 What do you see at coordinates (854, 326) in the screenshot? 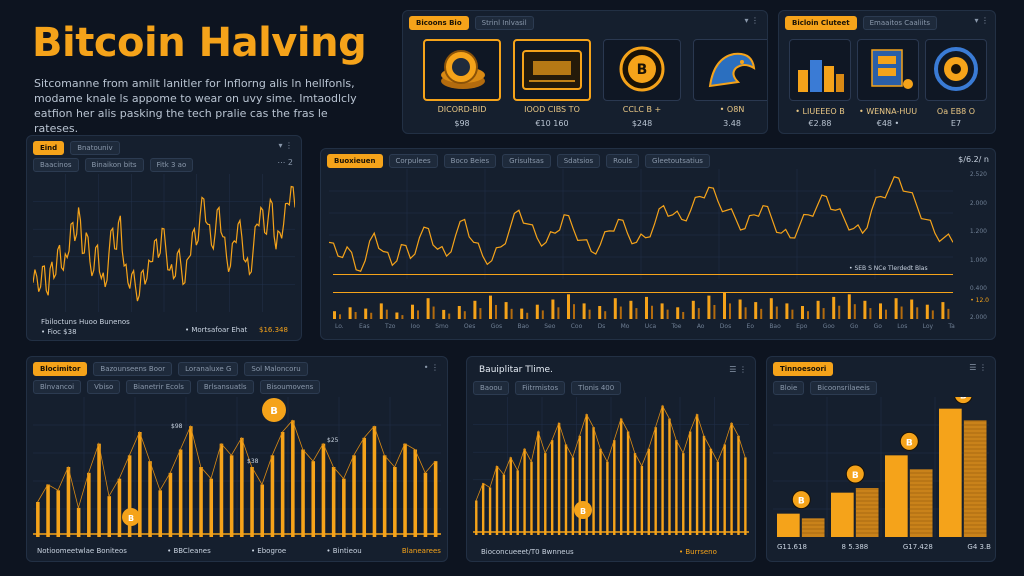
I see `x-tick: Go` at bounding box center [854, 326].